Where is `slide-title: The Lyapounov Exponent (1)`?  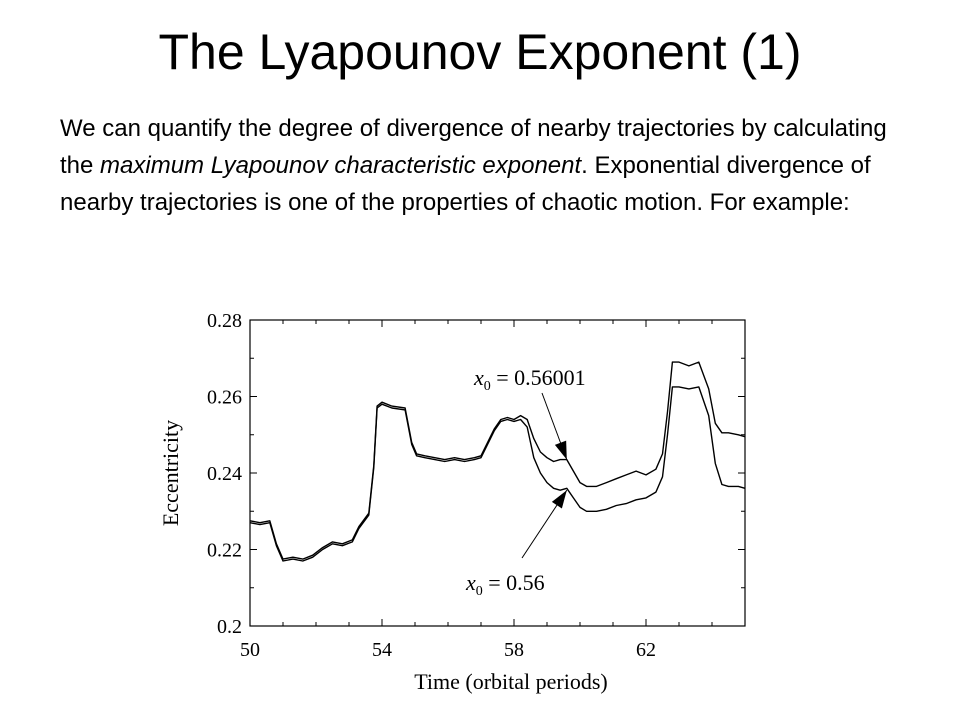
slide-title: The Lyapounov Exponent (1) is located at coordinates (480, 52).